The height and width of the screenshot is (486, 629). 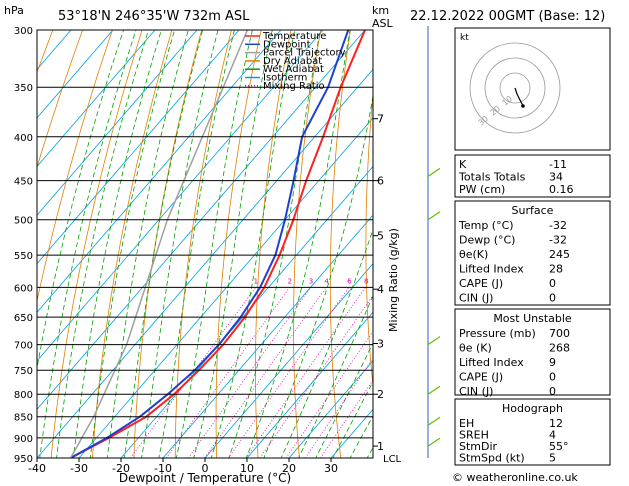 I want to click on table-row-value: -11, so click(x=558, y=164).